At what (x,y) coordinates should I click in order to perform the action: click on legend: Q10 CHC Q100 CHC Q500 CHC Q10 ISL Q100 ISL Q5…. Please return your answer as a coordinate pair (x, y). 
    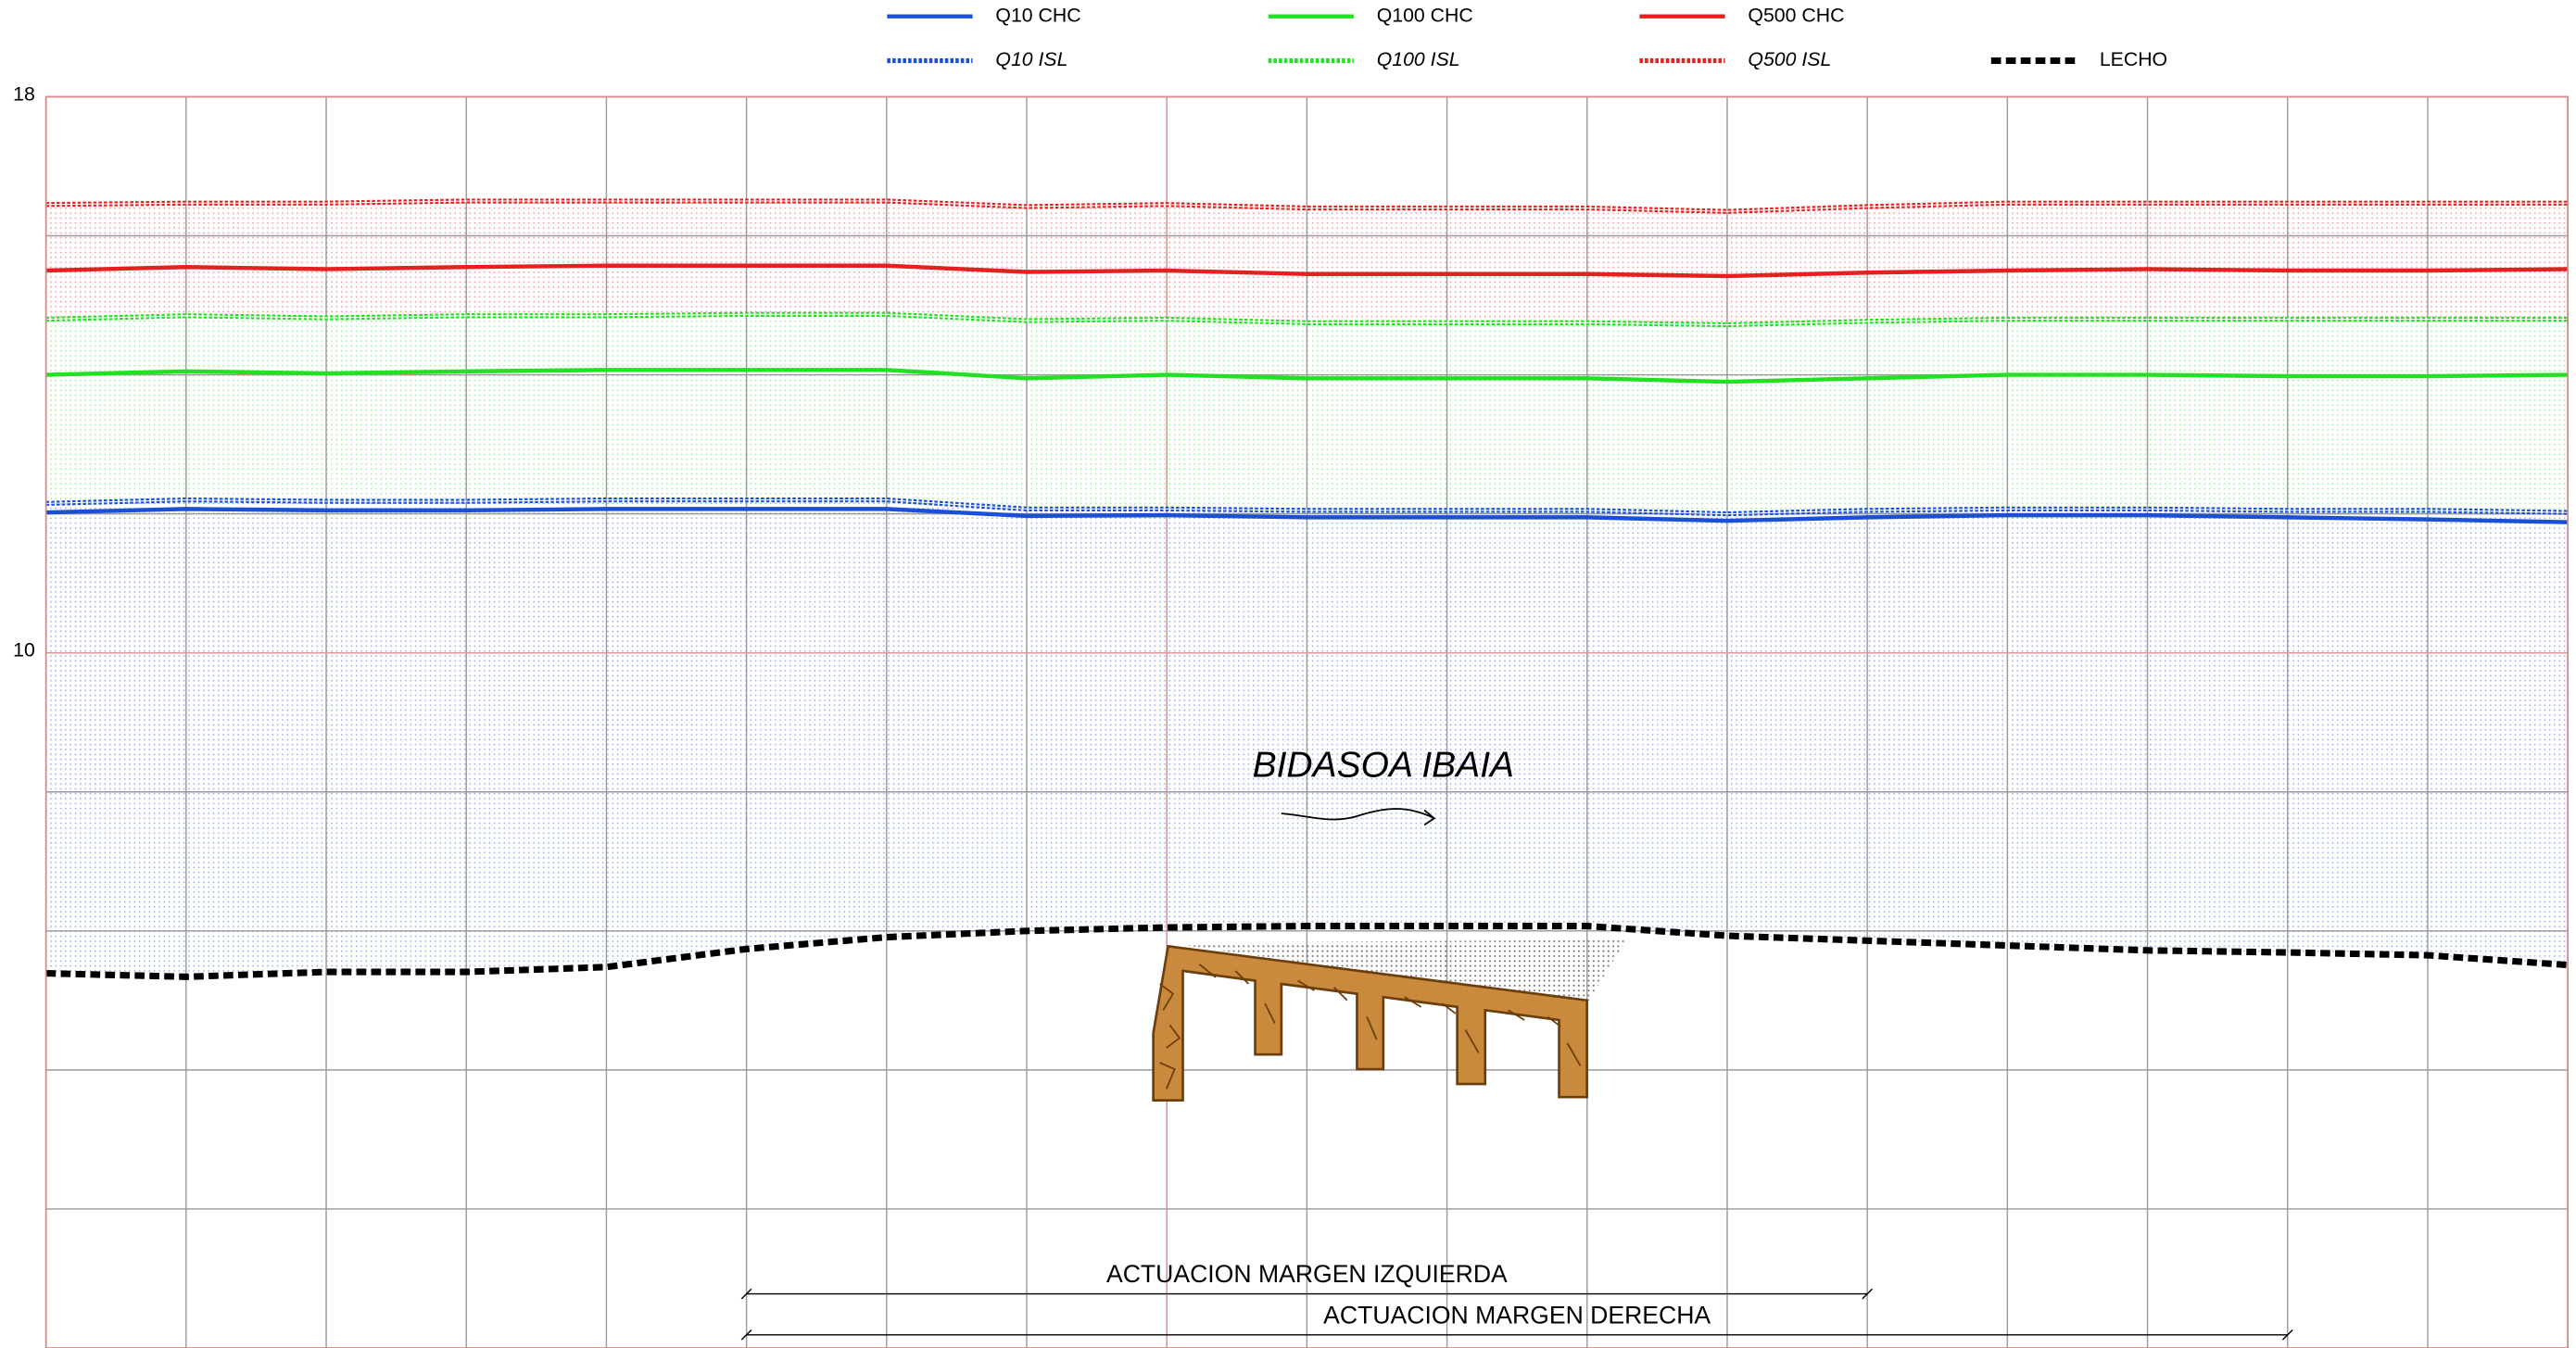
    Looking at the image, I should click on (1527, 37).